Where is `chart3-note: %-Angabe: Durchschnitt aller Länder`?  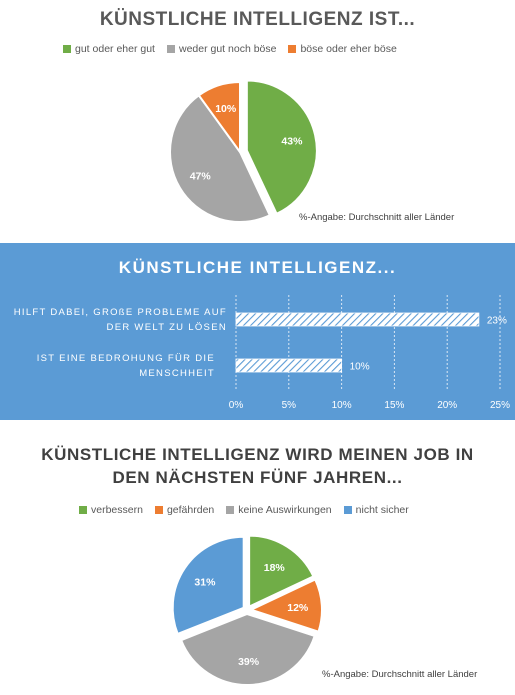 chart3-note: %-Angabe: Durchschnitt aller Länder is located at coordinates (400, 674).